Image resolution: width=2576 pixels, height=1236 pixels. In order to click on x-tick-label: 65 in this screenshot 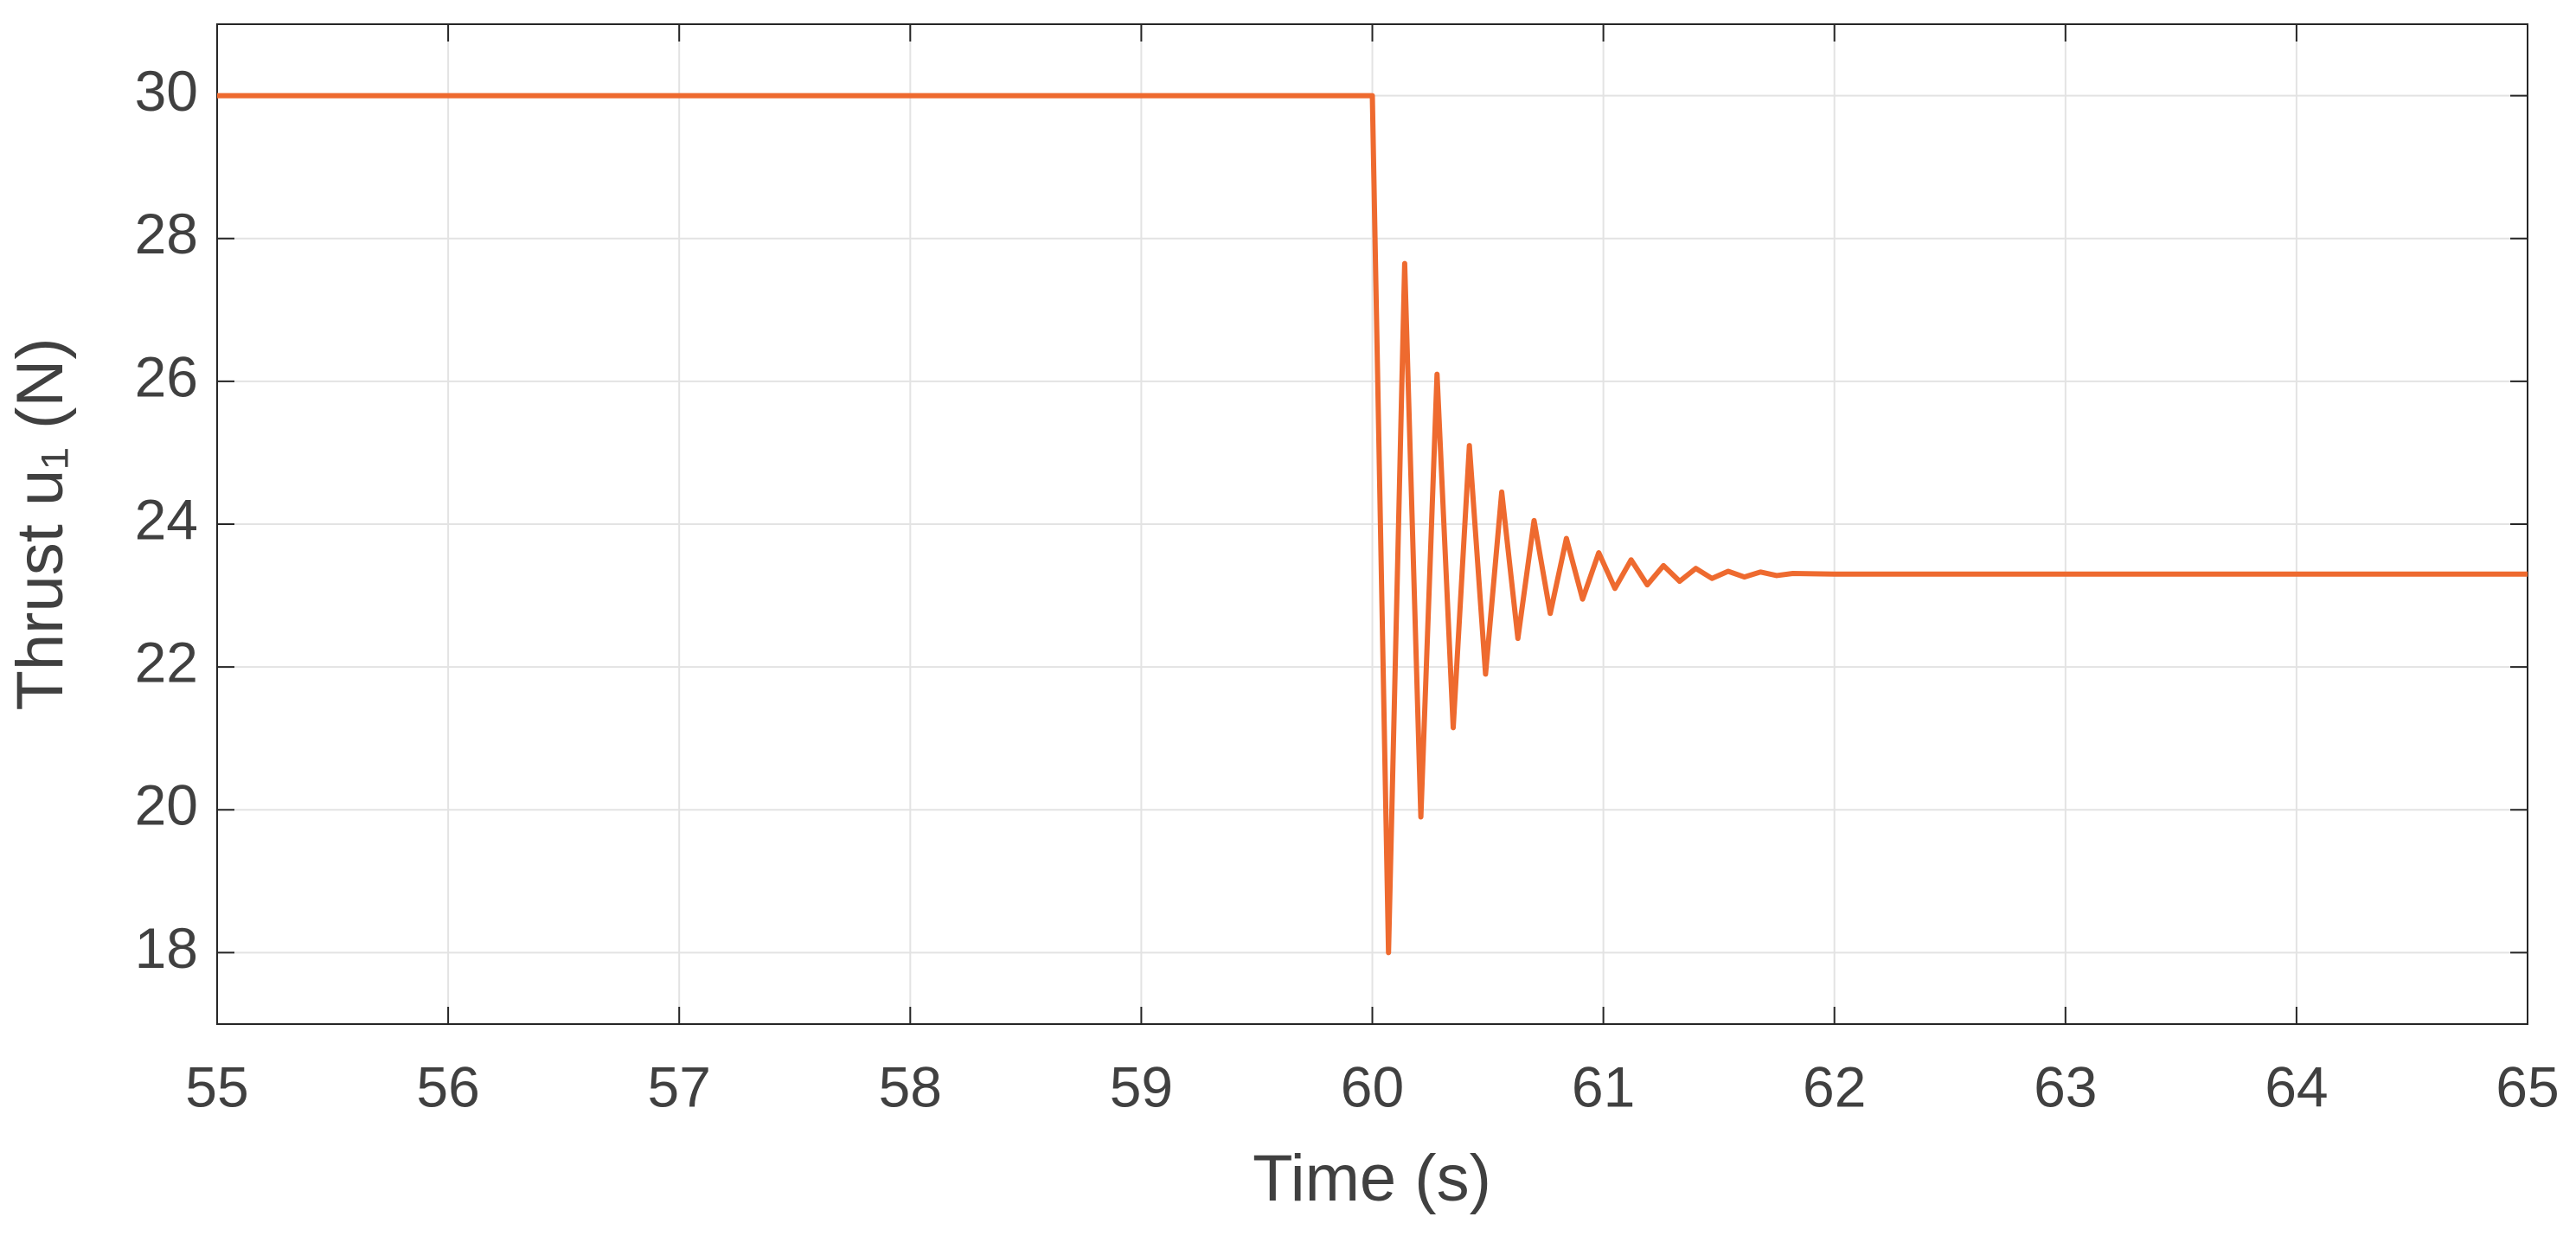, I will do `click(2527, 1086)`.